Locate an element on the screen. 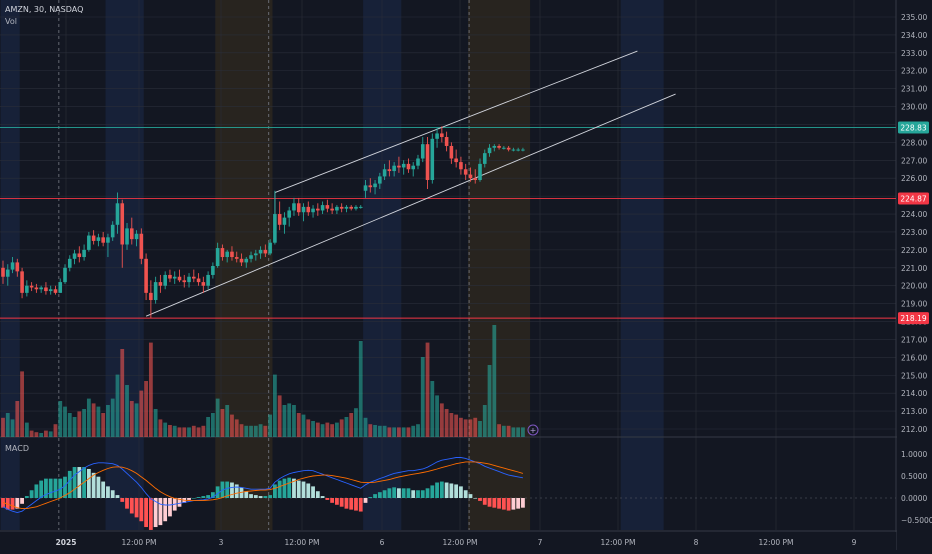  add-indicator-button: + is located at coordinates (533, 430).